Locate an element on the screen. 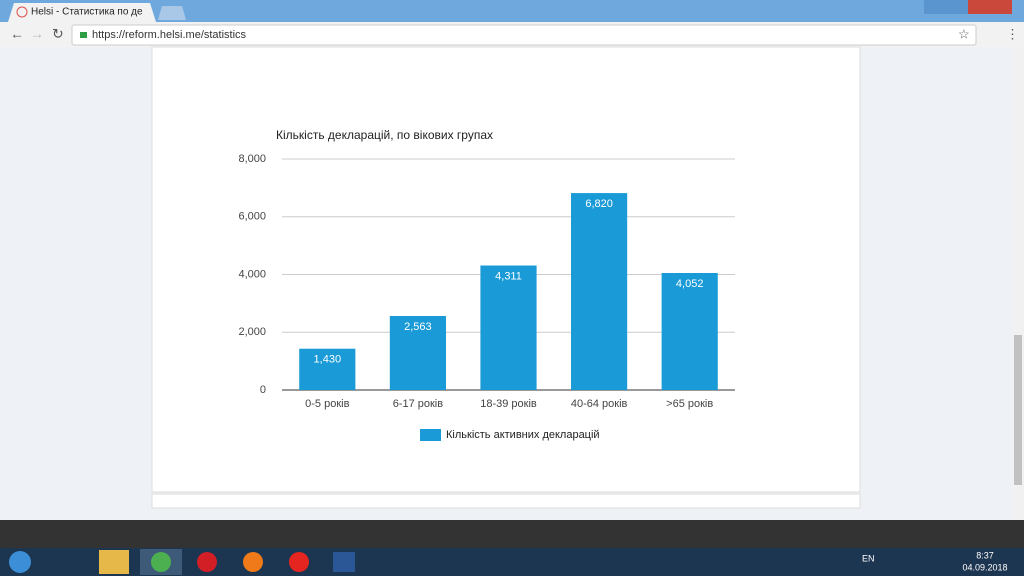 This screenshot has height=581, width=1024. minimize is located at coordinates (935, 7).